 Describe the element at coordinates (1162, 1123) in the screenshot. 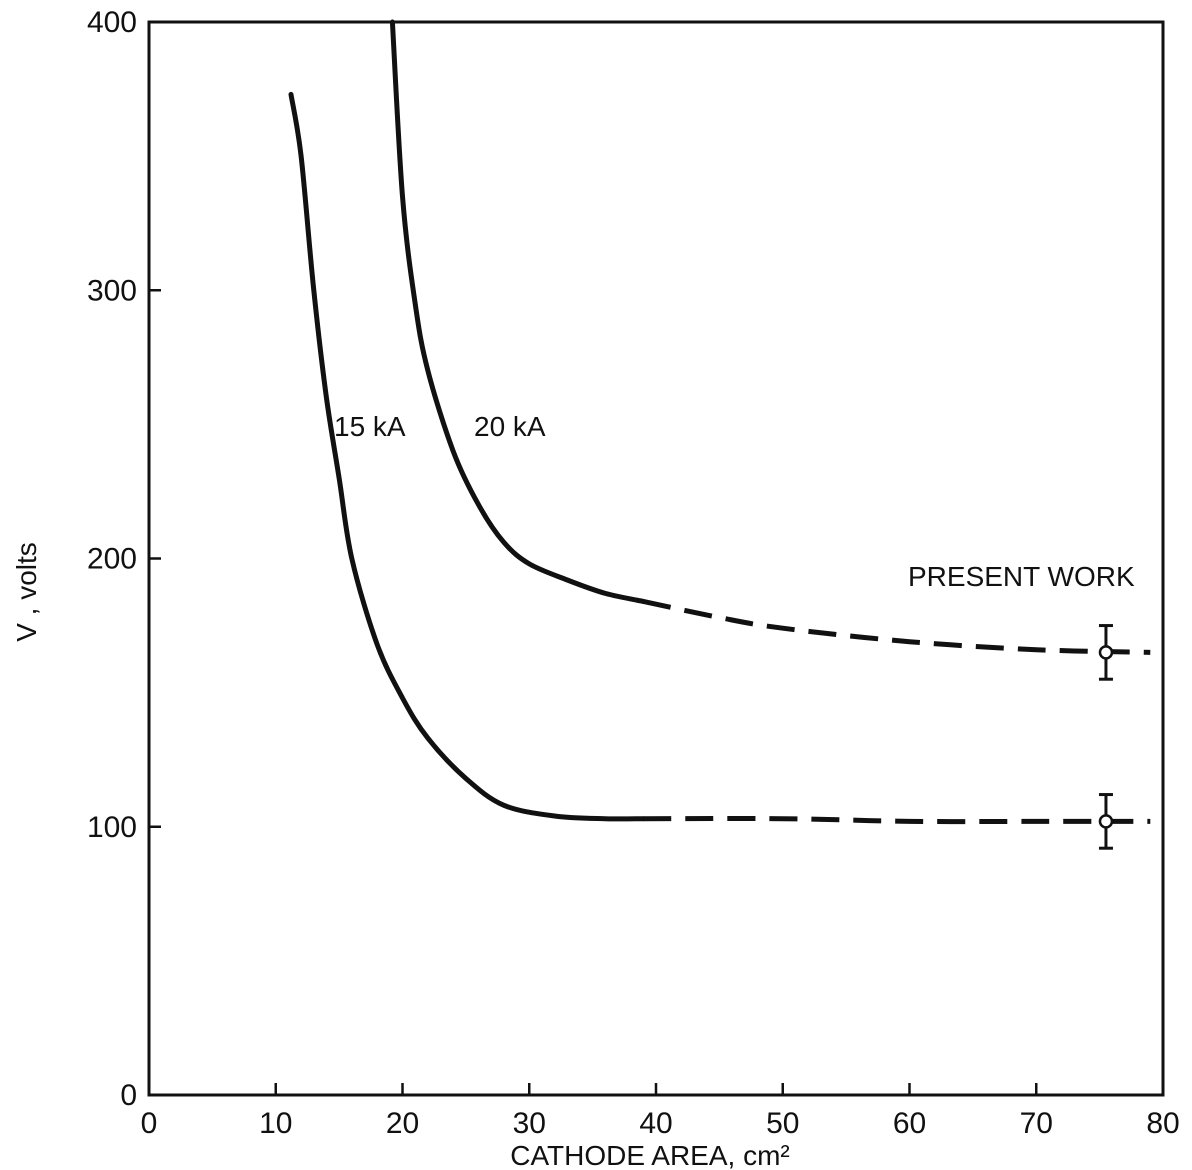

I see `x-tick-label: 80` at that location.